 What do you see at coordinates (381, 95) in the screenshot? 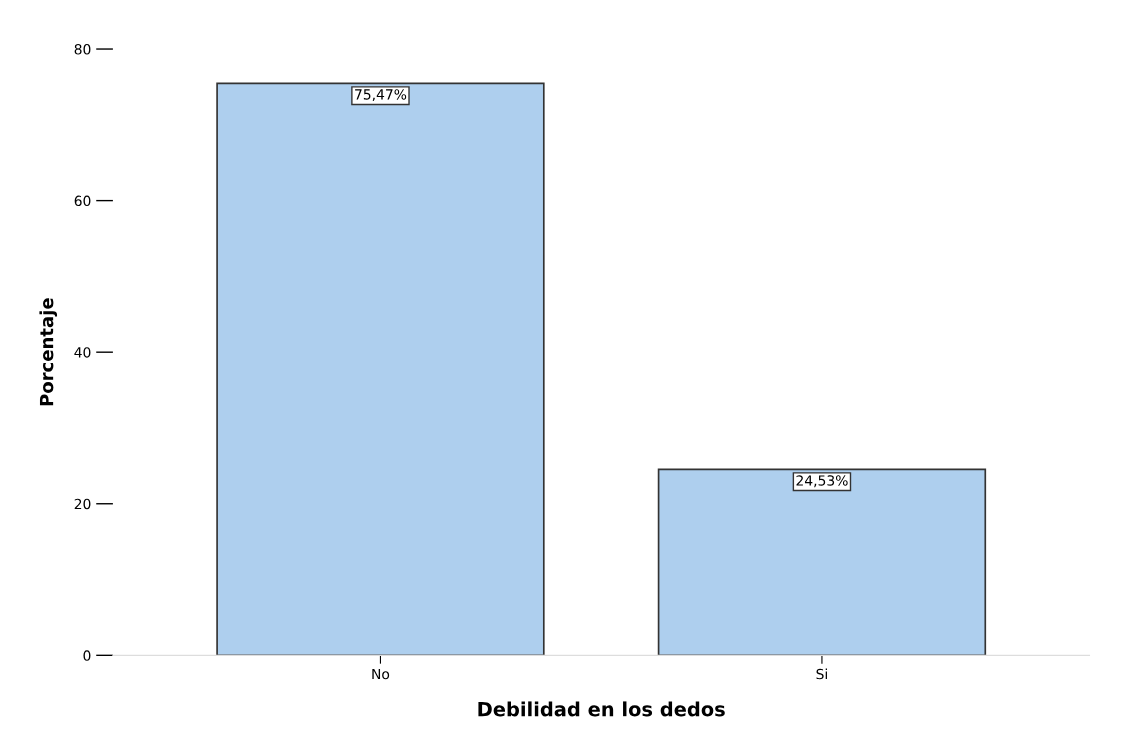
I see `data-label: 75,47%` at bounding box center [381, 95].